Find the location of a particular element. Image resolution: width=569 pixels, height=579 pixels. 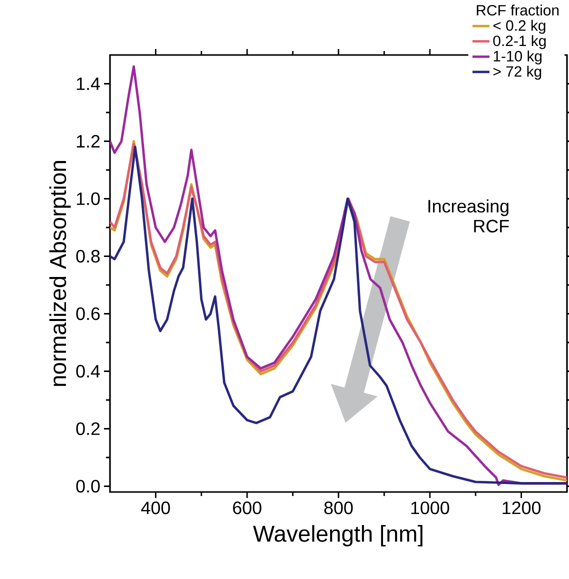

x-axis-title: Wavelength [nm] is located at coordinates (337, 535).